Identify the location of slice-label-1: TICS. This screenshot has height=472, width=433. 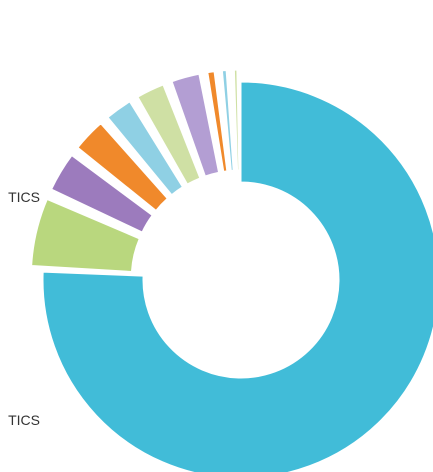
(24, 420).